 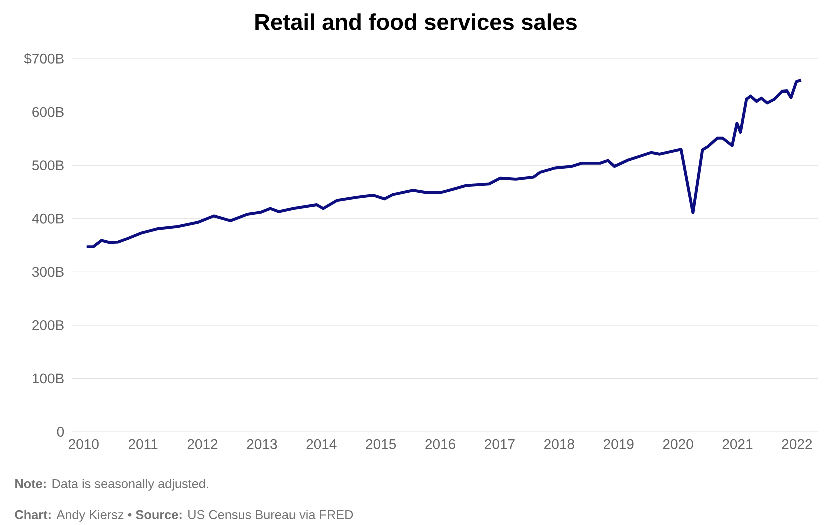 I want to click on y-tick-label: 400B, so click(x=48, y=219).